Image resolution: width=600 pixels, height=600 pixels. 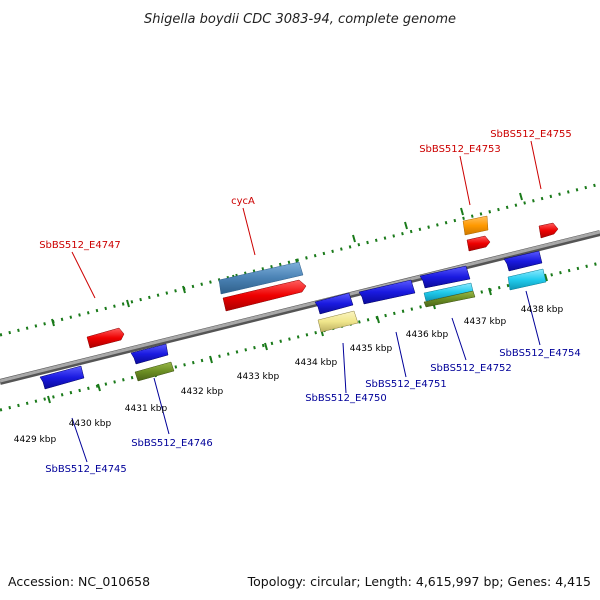 What do you see at coordinates (406, 384) in the screenshot?
I see `label-sbbs512-e4751: SbBS512_E4751` at bounding box center [406, 384].